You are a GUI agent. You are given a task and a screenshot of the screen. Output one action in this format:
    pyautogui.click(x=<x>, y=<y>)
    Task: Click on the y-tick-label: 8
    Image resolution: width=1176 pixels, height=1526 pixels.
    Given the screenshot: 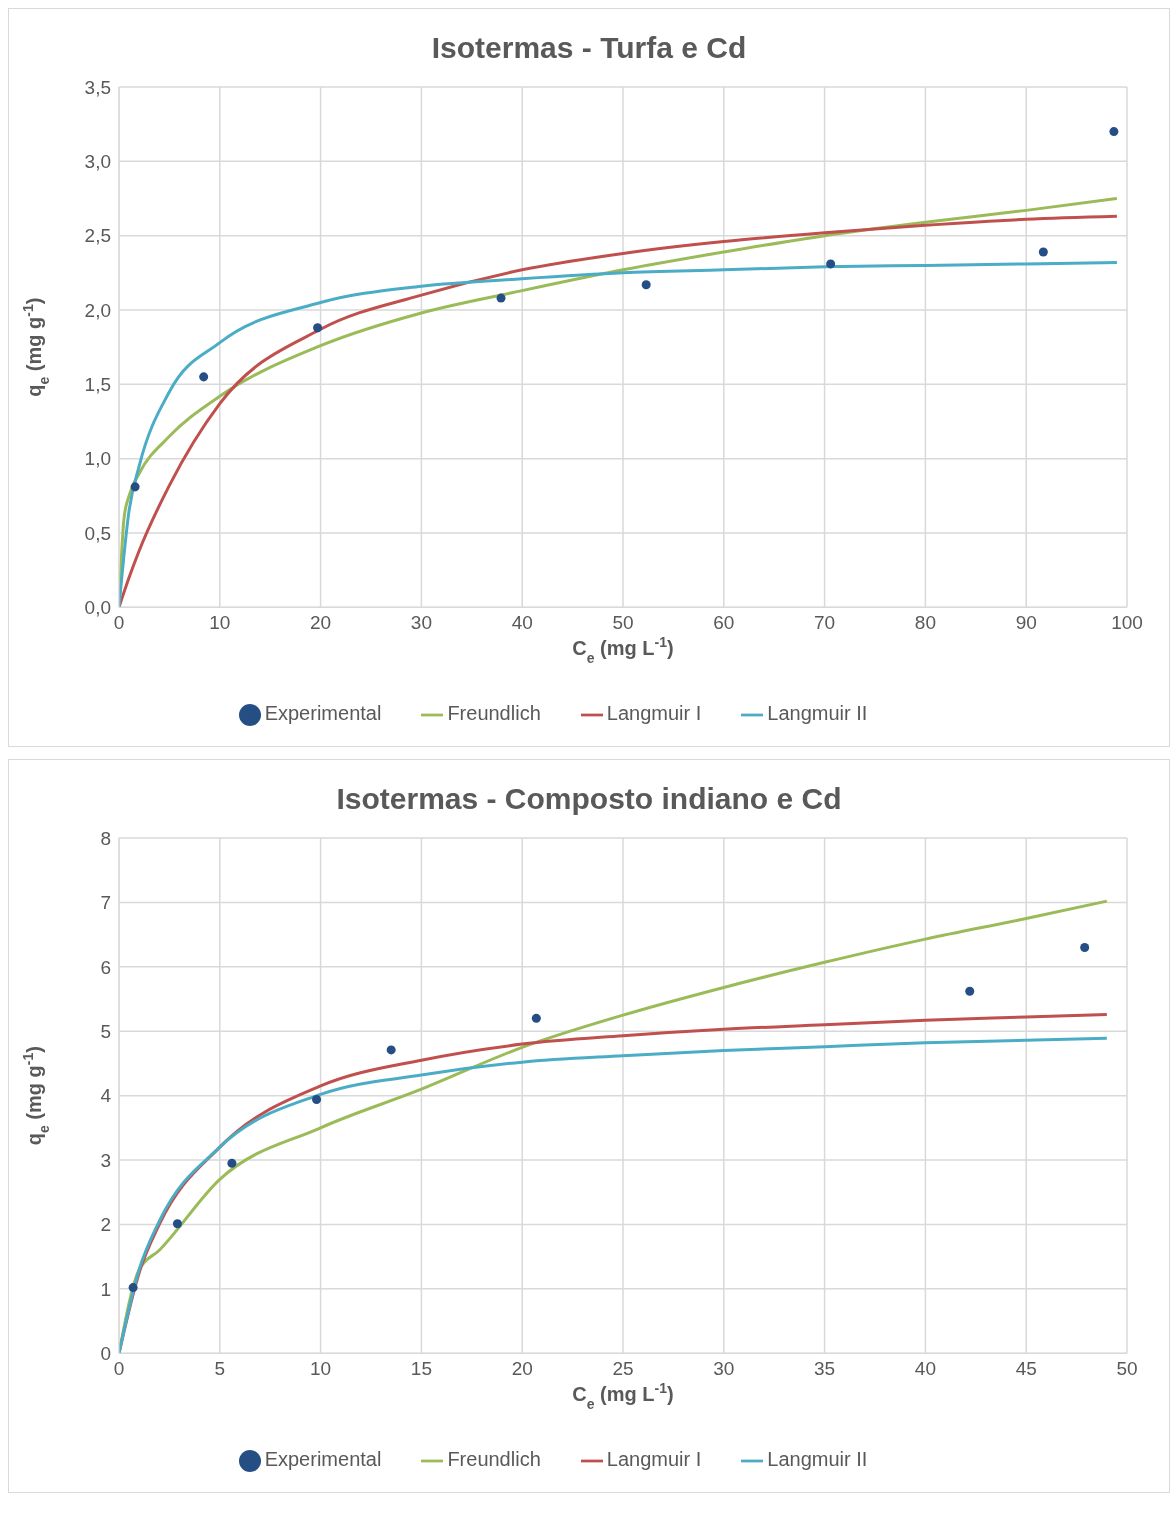 What is the action you would take?
    pyautogui.click(x=105, y=838)
    